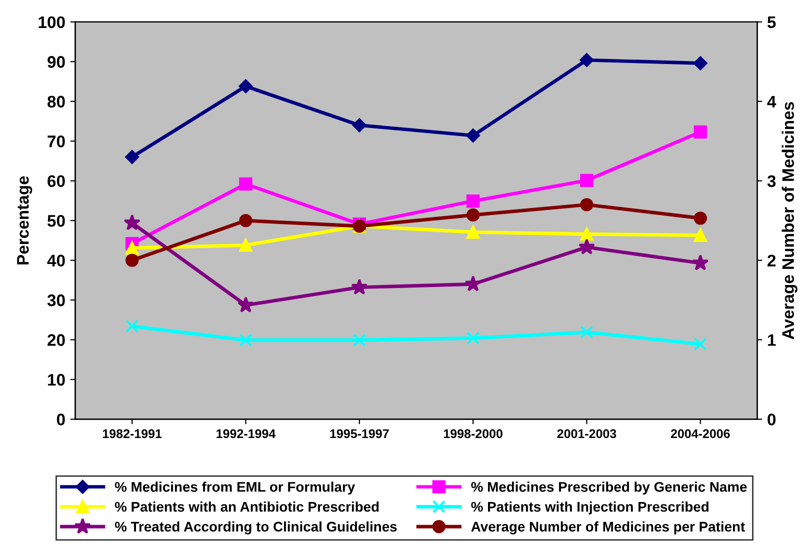  I want to click on y-tick-label: 30, so click(56, 300).